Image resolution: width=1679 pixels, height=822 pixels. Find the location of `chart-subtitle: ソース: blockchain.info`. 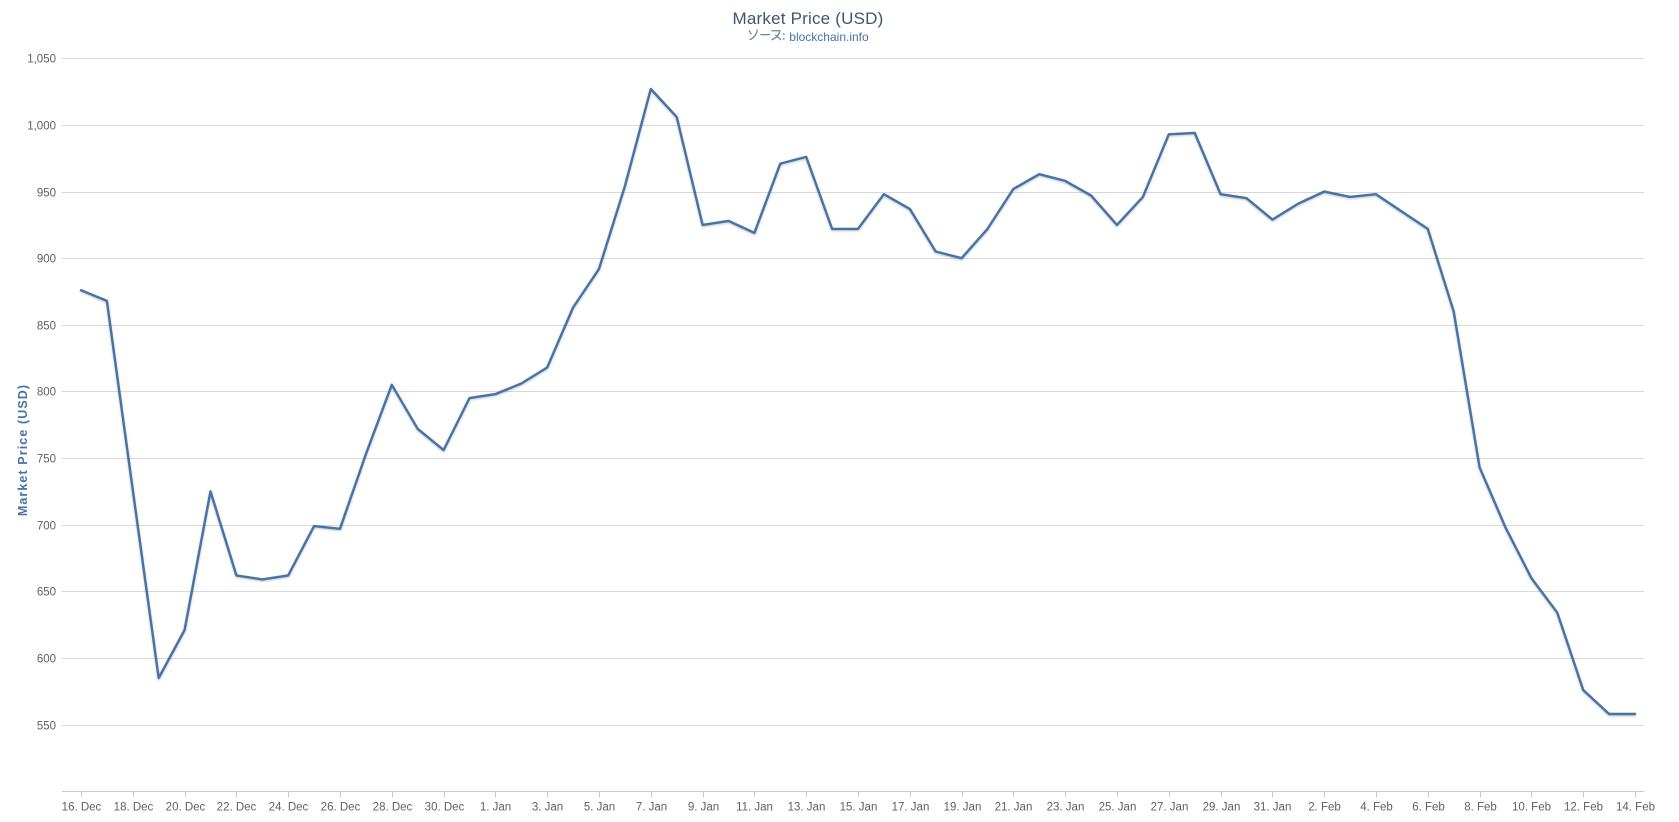

chart-subtitle: ソース: blockchain.info is located at coordinates (808, 37).